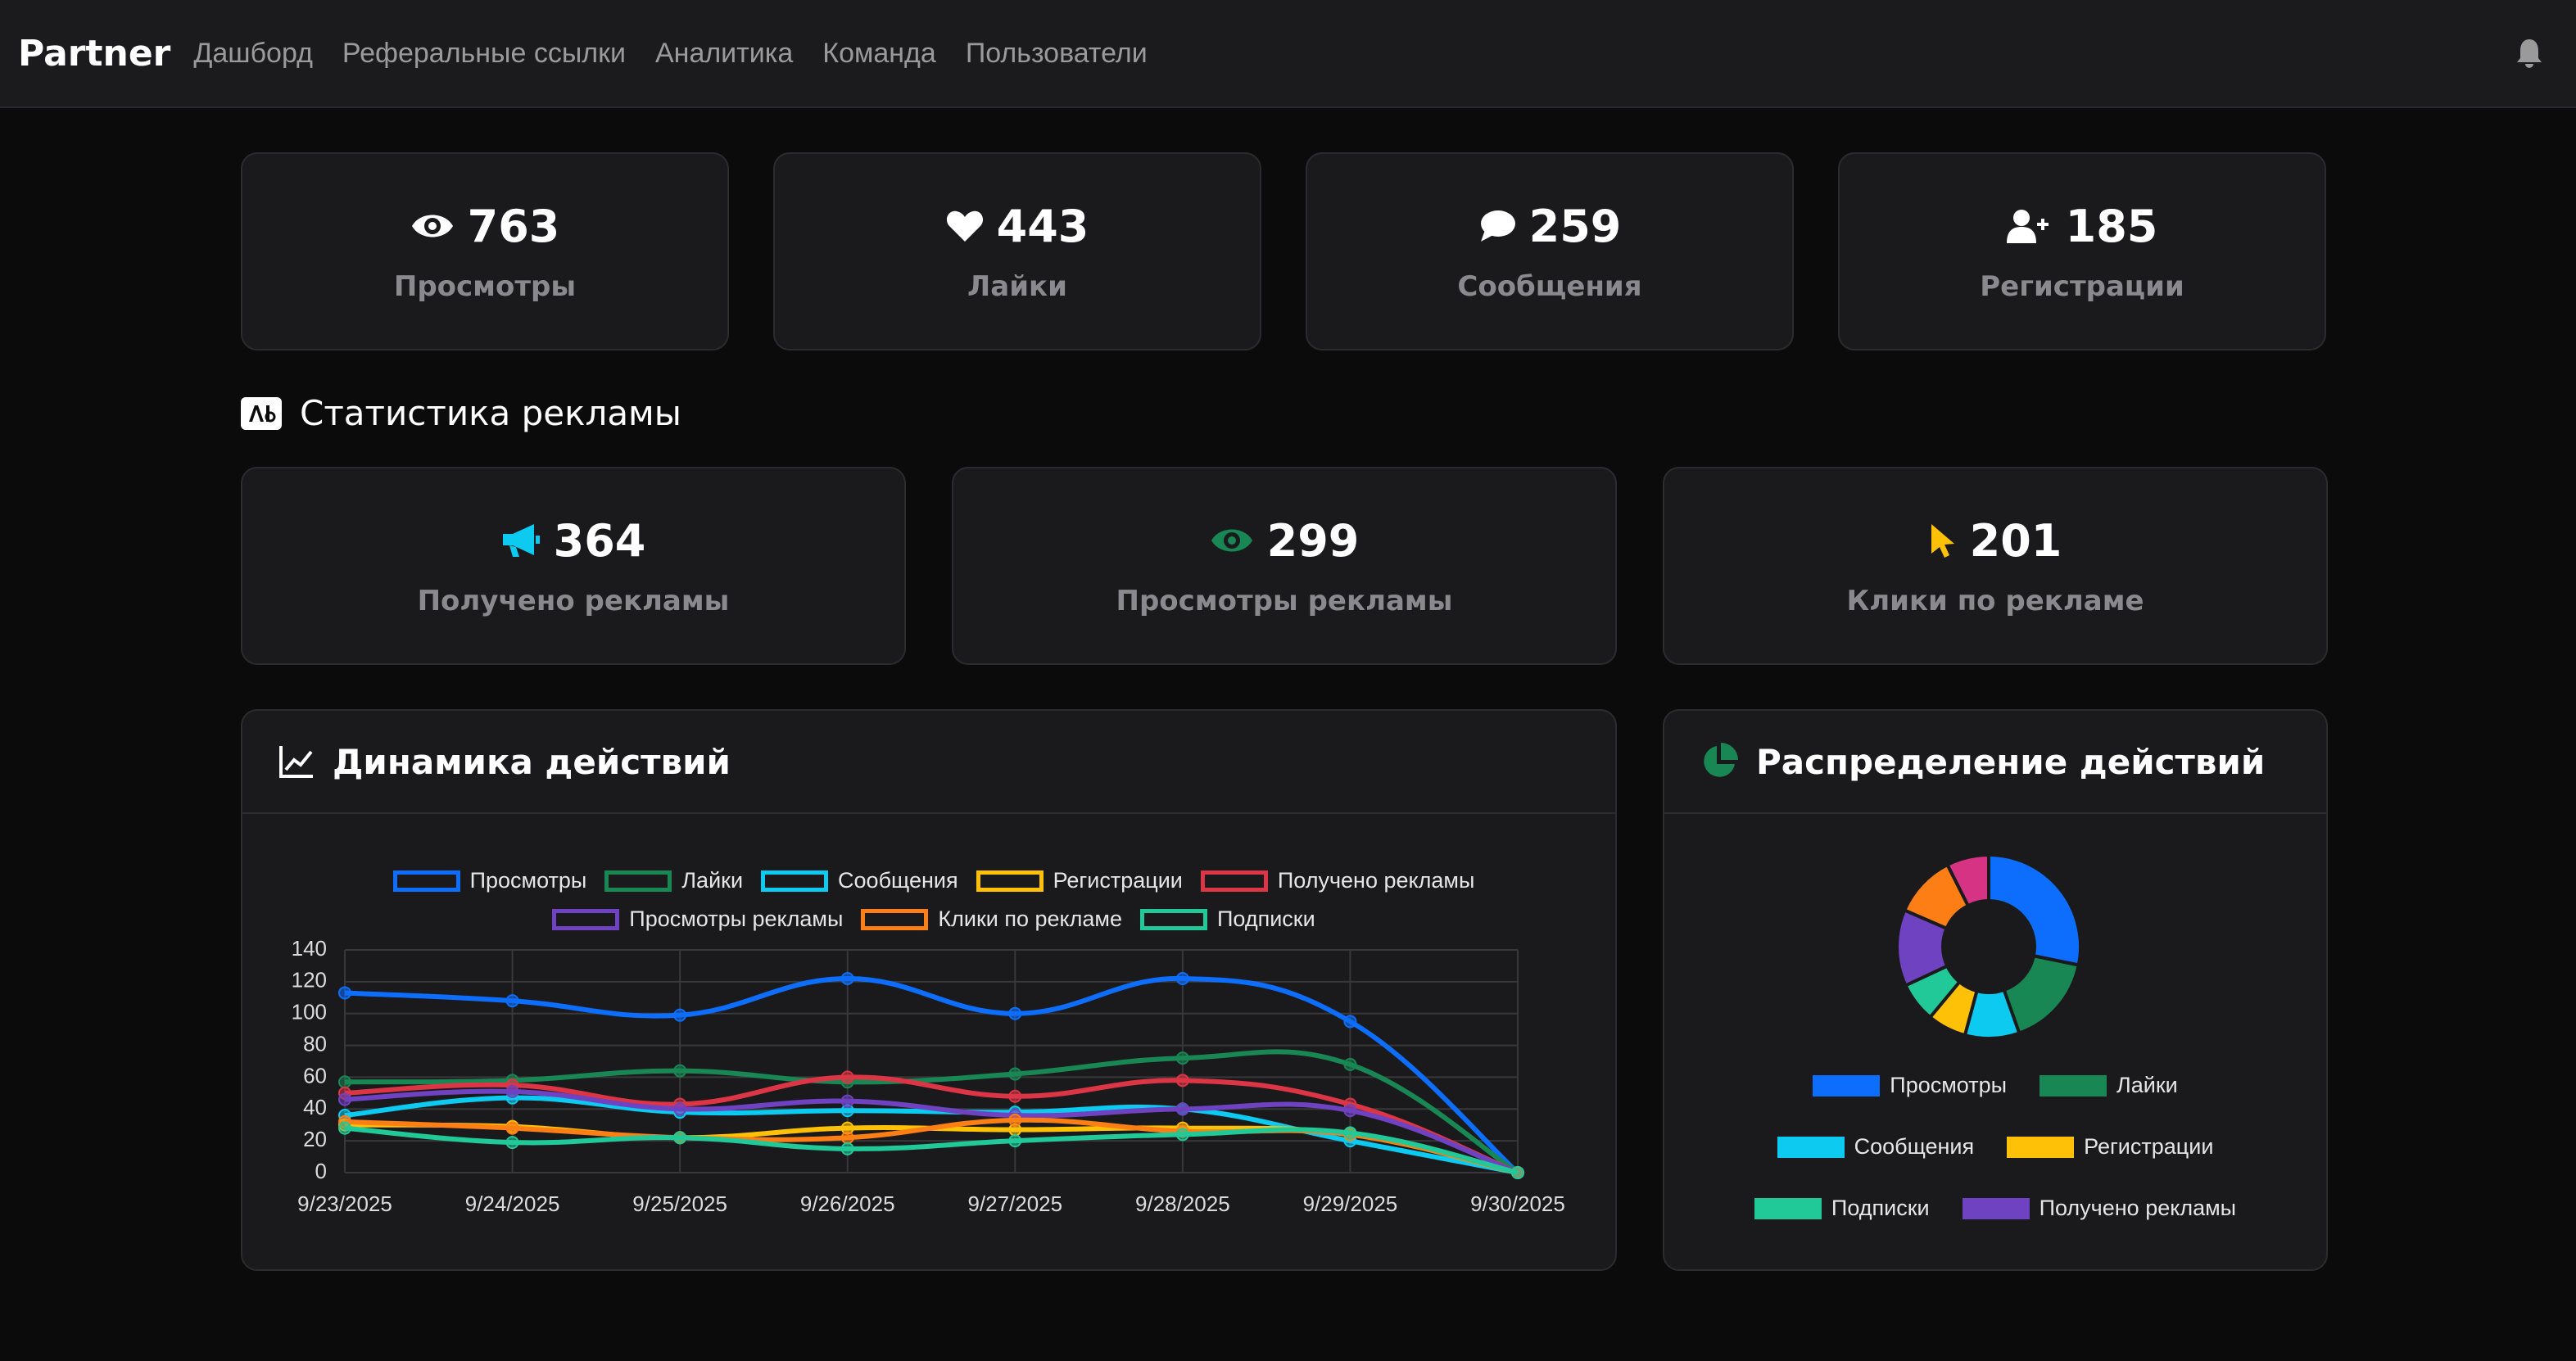 The image size is (2576, 1361). What do you see at coordinates (1721, 760) in the screenshot?
I see `pie-icon` at bounding box center [1721, 760].